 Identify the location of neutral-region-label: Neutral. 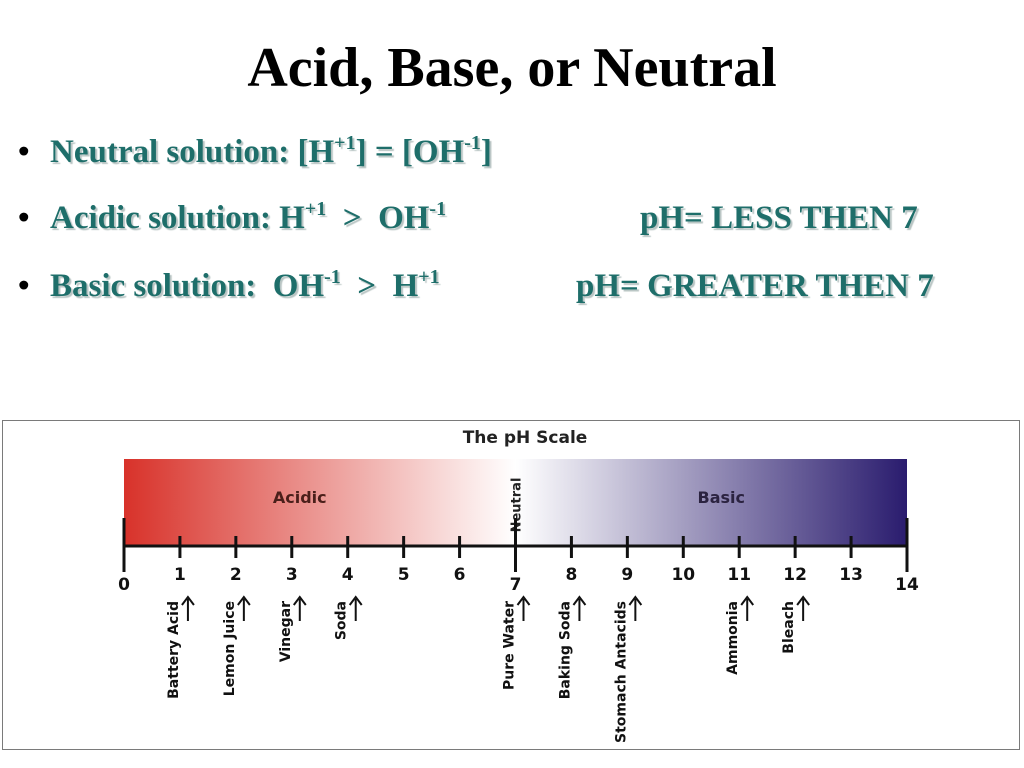
(517, 505).